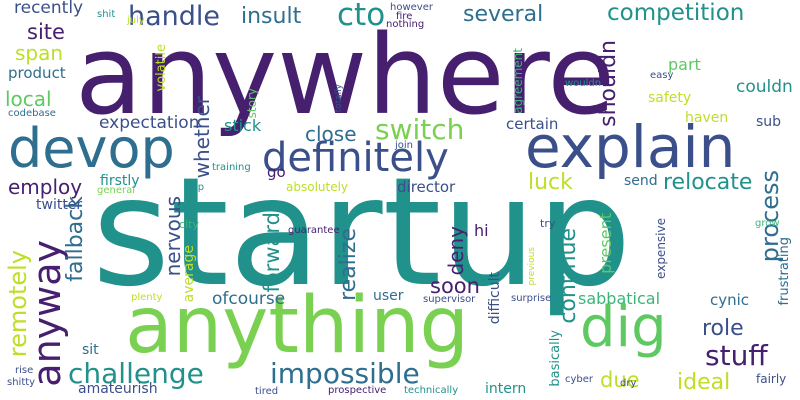  Describe the element at coordinates (39, 53) in the screenshot. I see `word-span: span` at that location.